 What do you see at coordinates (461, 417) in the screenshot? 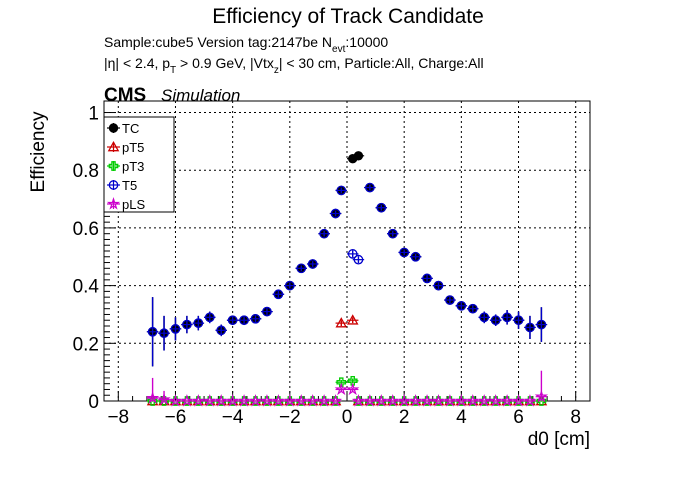
I see `x-tick-label: 4` at bounding box center [461, 417].